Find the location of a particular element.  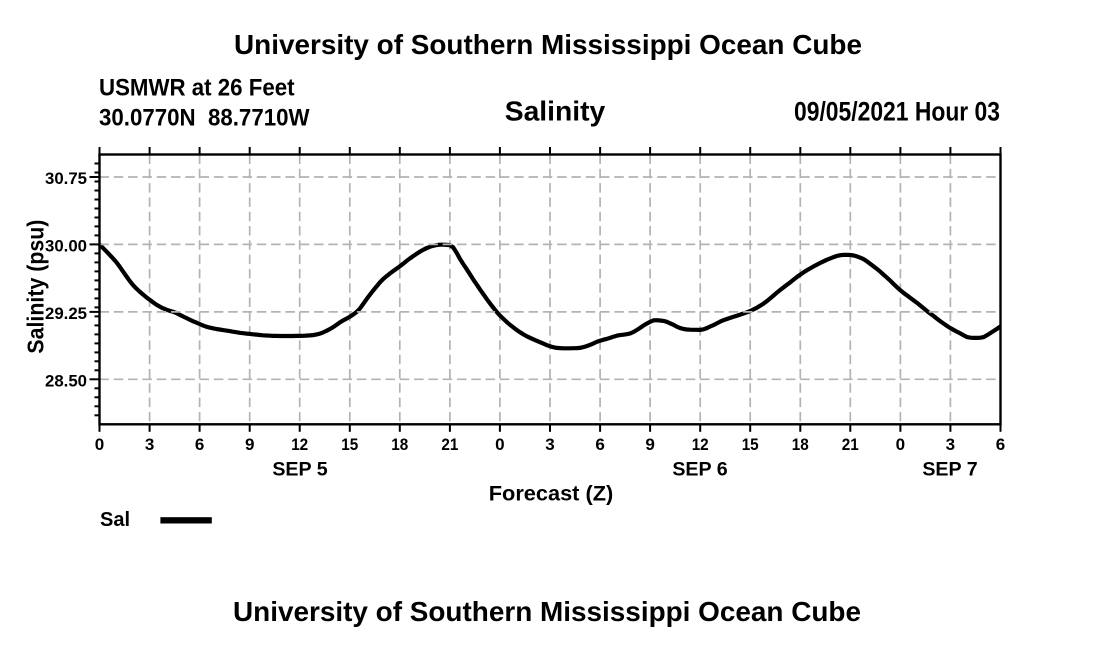

svg-text: Forecast (Z) is located at coordinates (551, 493).